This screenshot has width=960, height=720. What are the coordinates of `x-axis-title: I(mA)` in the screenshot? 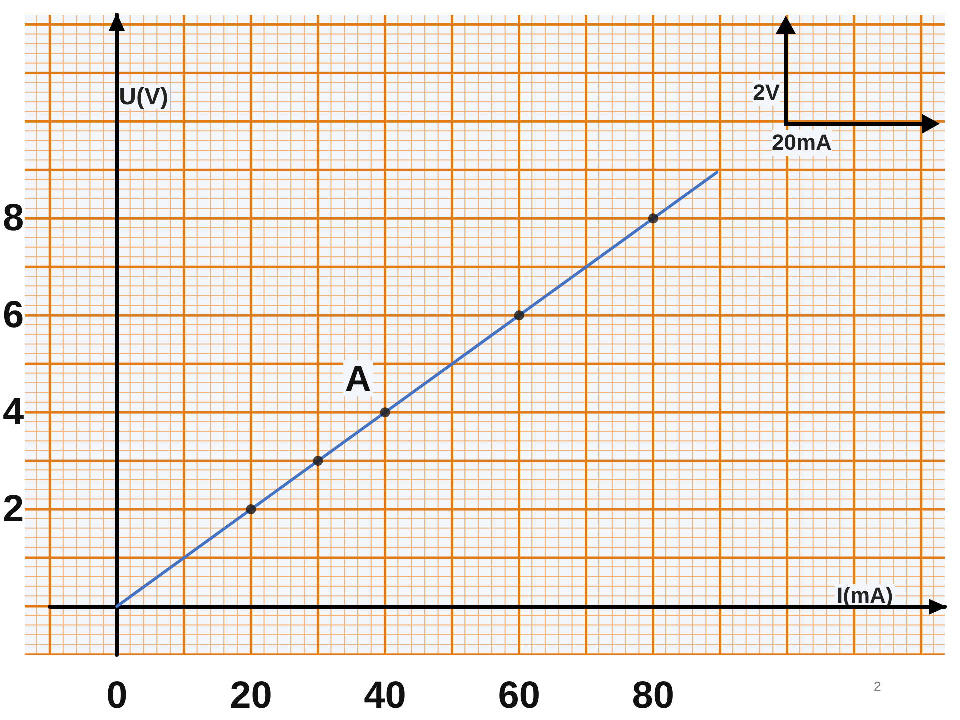 It's located at (865, 595).